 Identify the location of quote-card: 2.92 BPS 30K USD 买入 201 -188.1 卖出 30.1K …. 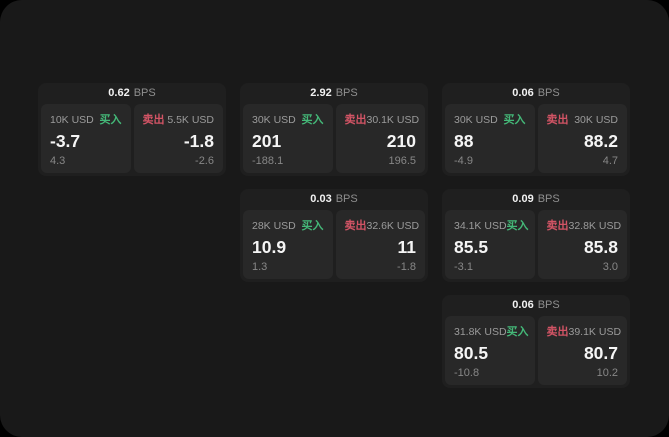
(334, 129).